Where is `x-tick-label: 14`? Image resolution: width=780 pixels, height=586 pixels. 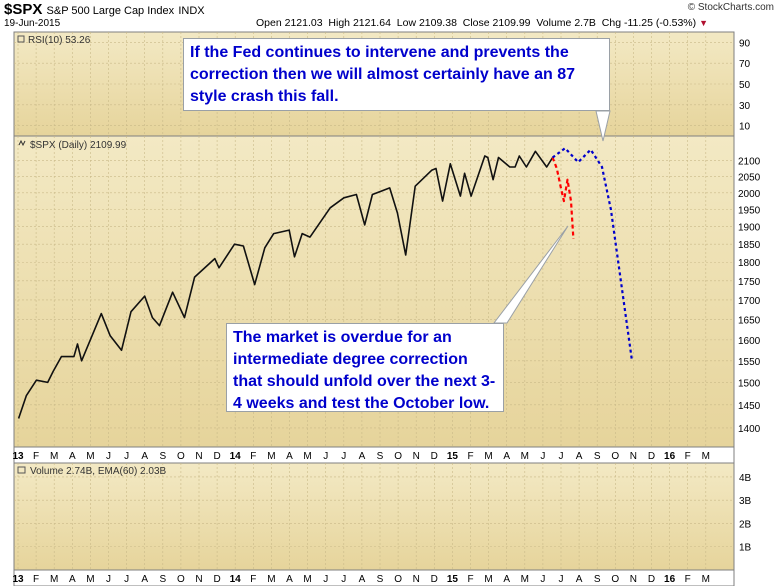
x-tick-label: 14 is located at coordinates (236, 456).